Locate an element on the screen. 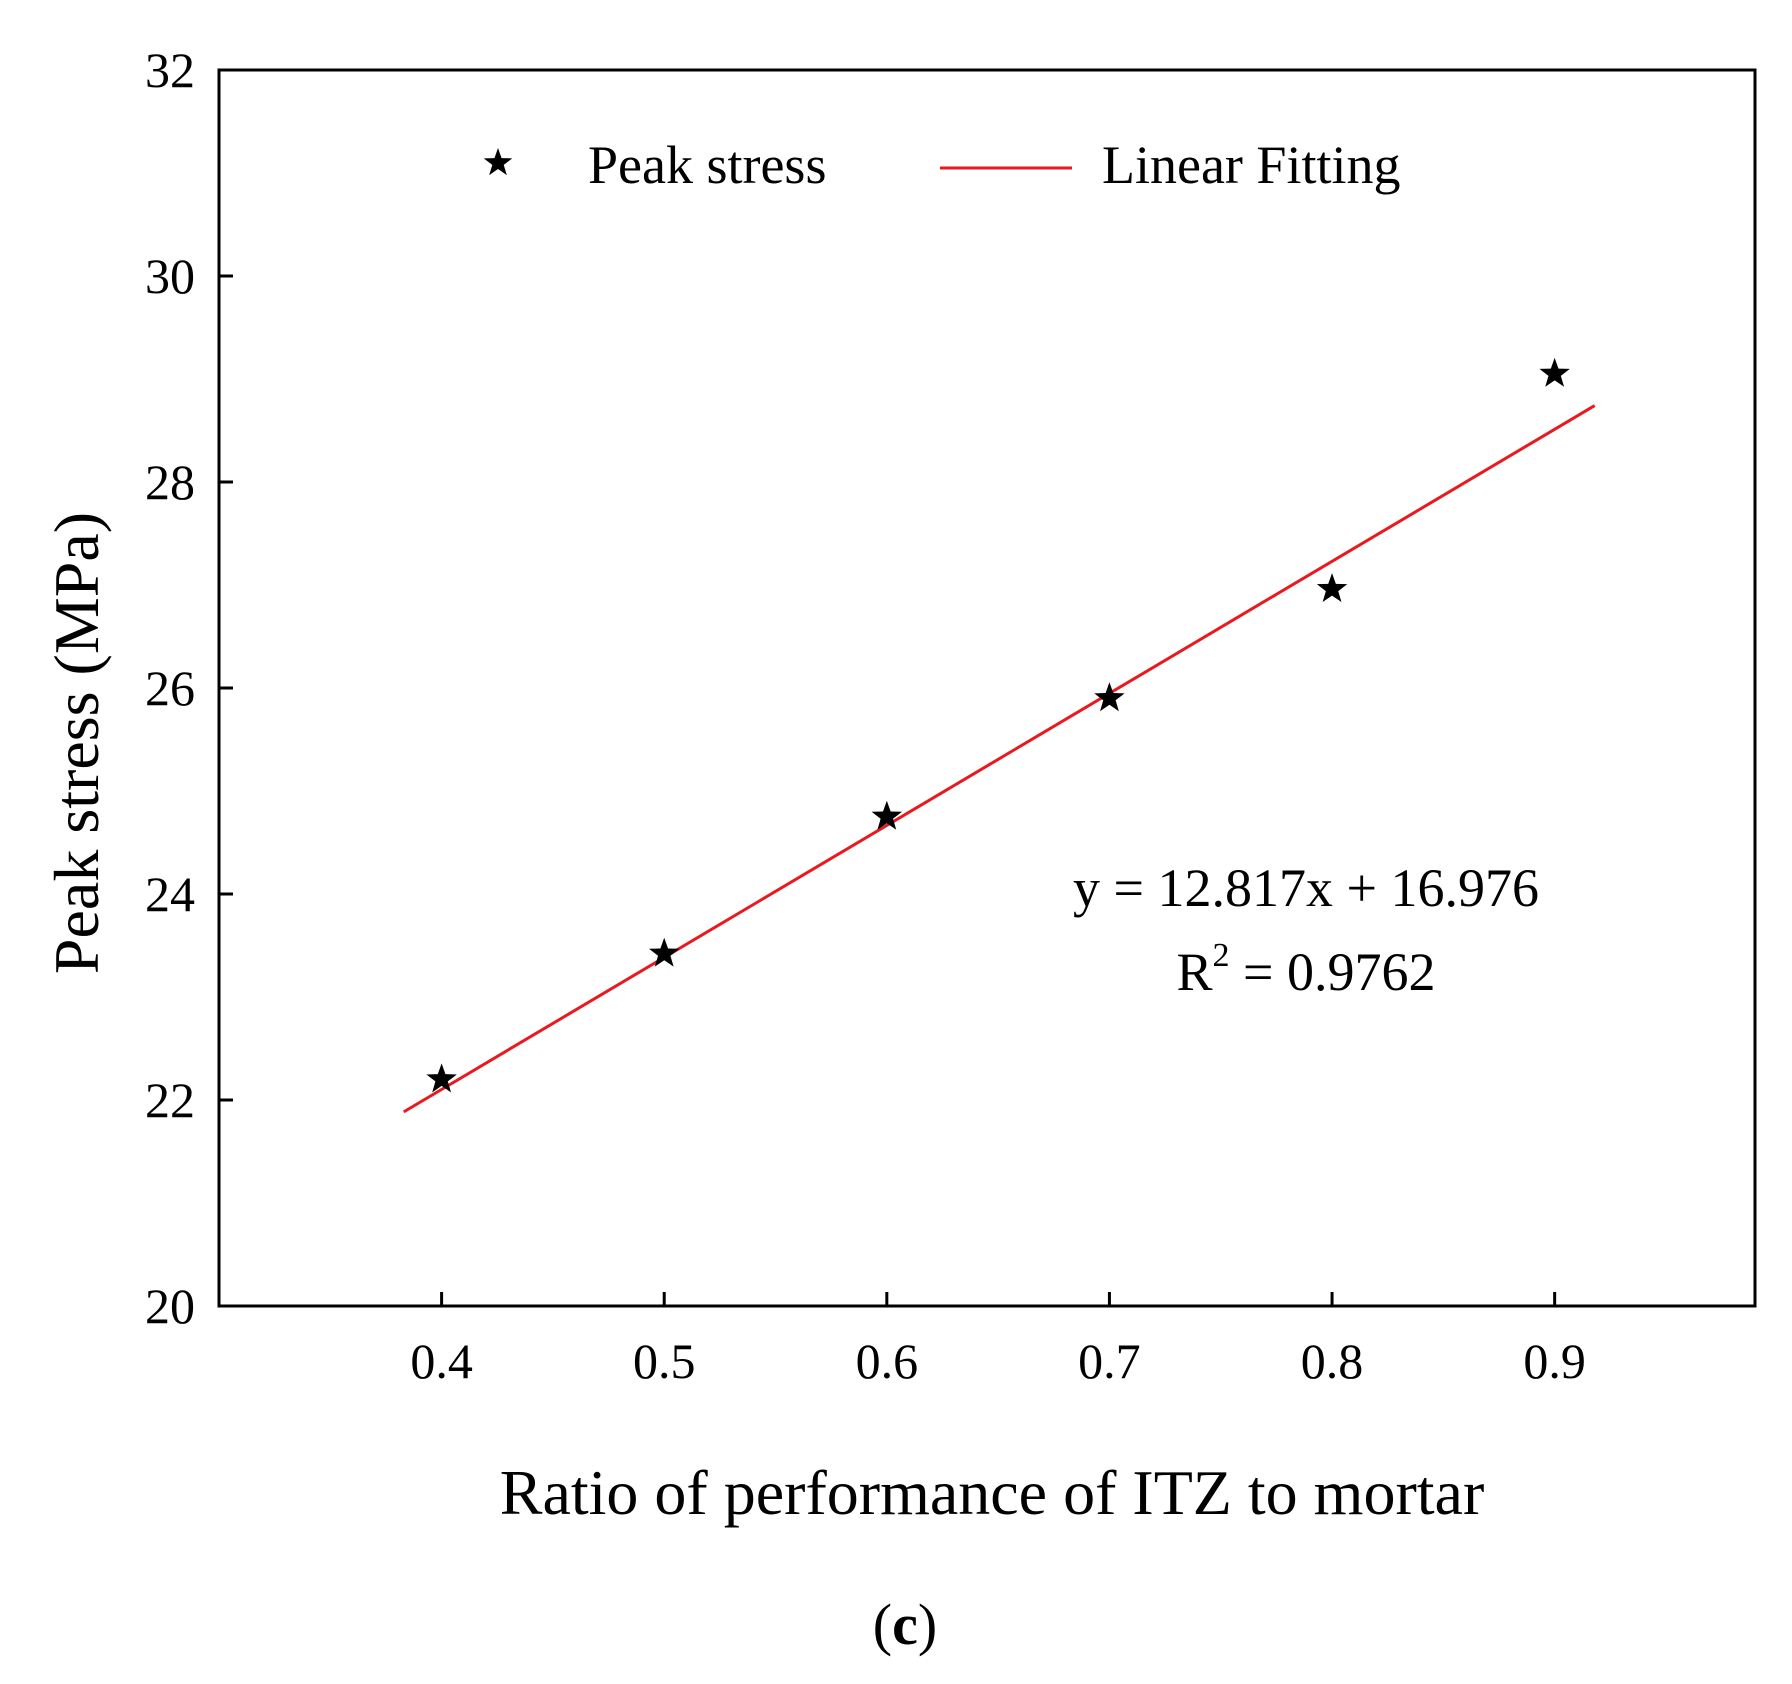 The width and height of the screenshot is (1792, 1684). y-tick-label: 24 is located at coordinates (170, 894).